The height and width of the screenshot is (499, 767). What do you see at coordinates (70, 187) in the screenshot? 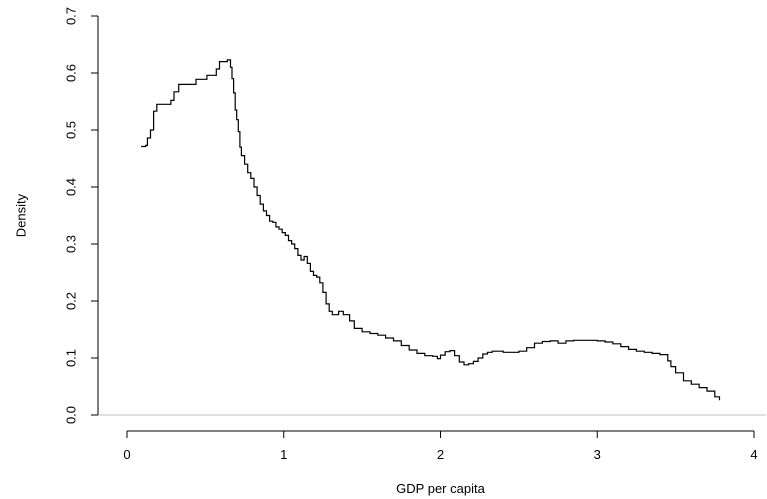
I see `y-tick-label: 0.4` at bounding box center [70, 187].